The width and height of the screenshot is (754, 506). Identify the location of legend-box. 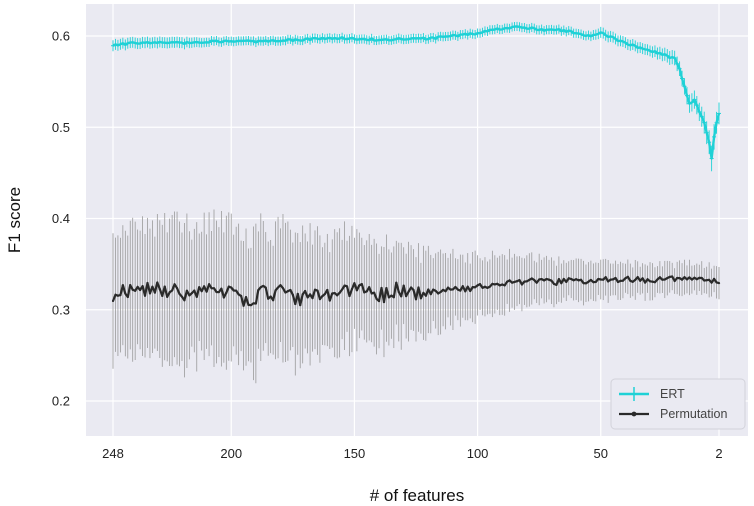
(678, 404).